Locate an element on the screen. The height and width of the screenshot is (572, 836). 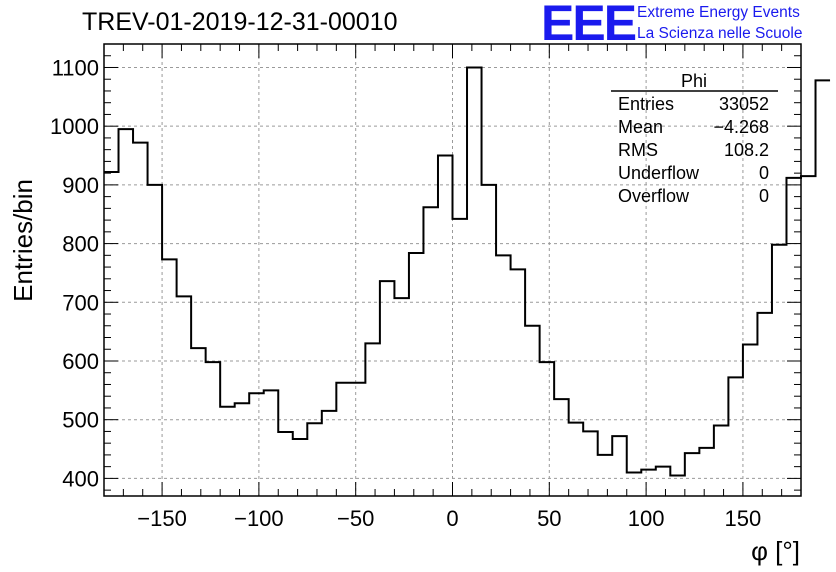
stats-value: 33052 is located at coordinates (744, 104).